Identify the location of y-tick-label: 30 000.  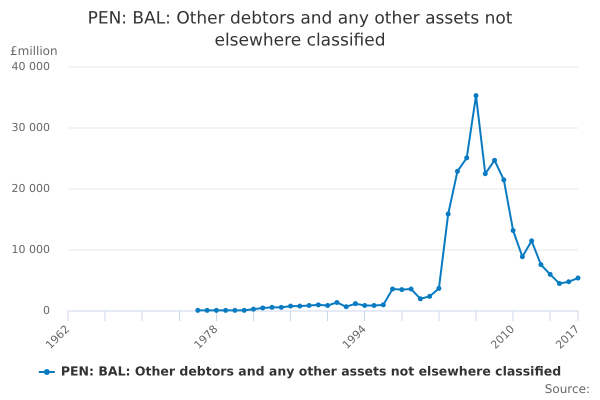
(31, 127).